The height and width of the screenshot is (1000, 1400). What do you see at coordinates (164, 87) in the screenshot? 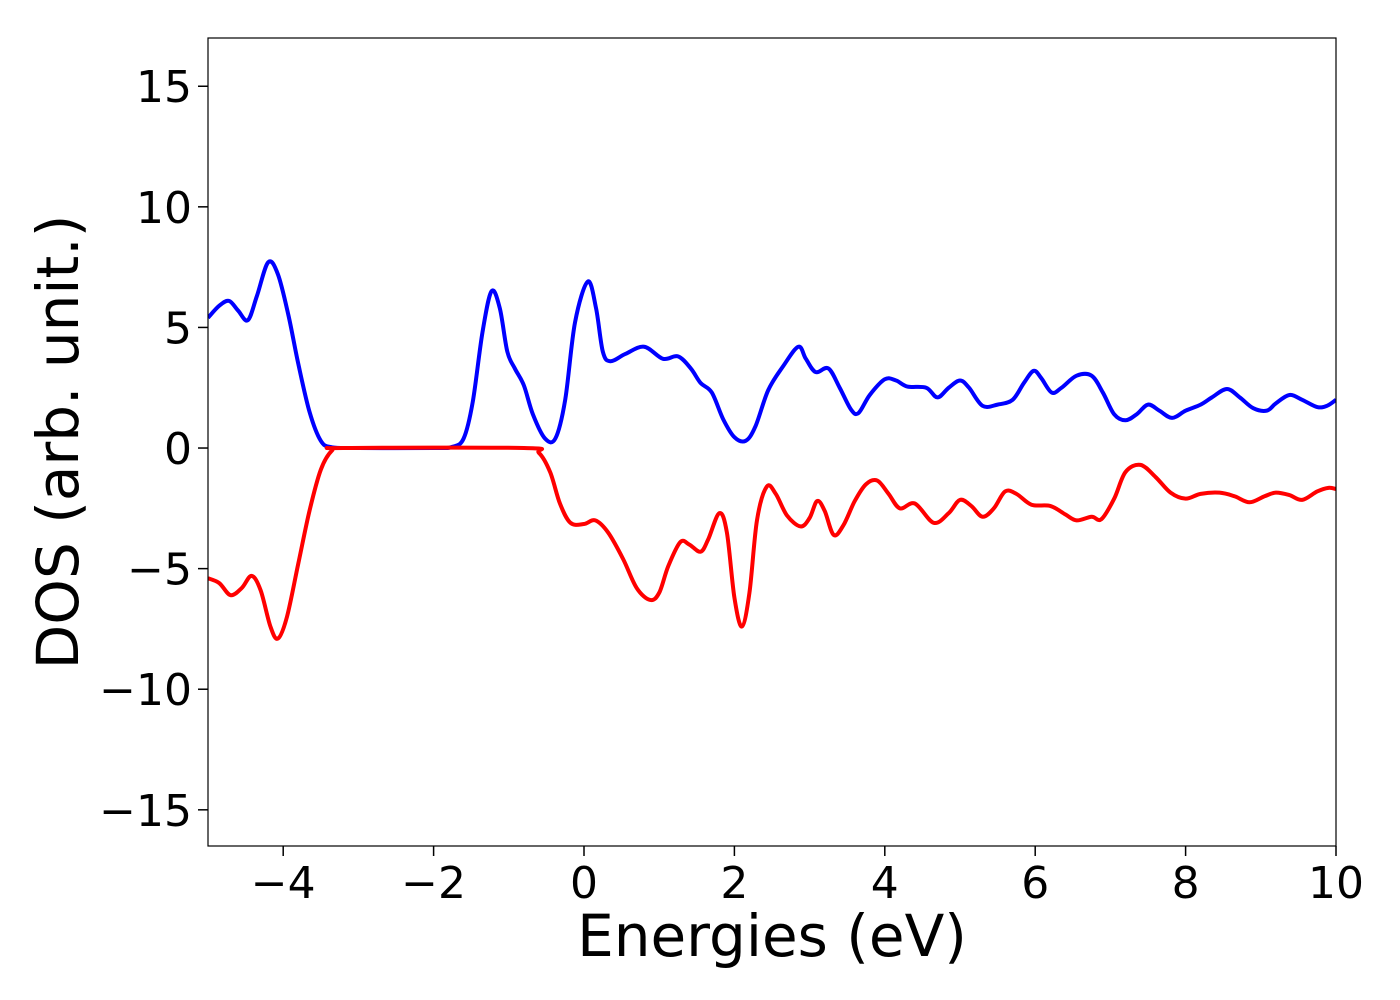
I see `y-tick-label: 15` at bounding box center [164, 87].